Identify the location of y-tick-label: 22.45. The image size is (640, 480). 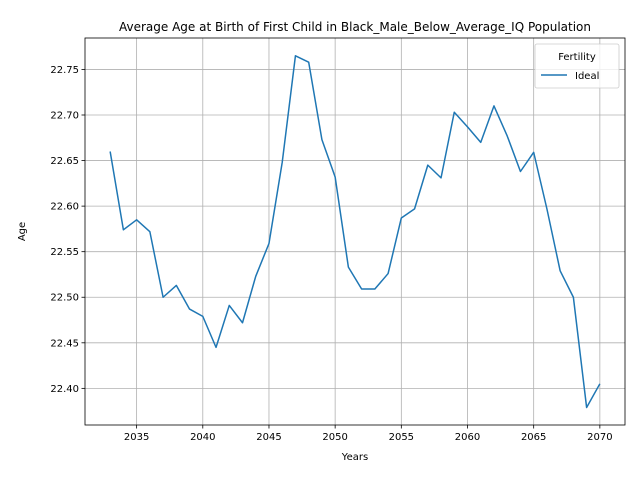
(64, 343).